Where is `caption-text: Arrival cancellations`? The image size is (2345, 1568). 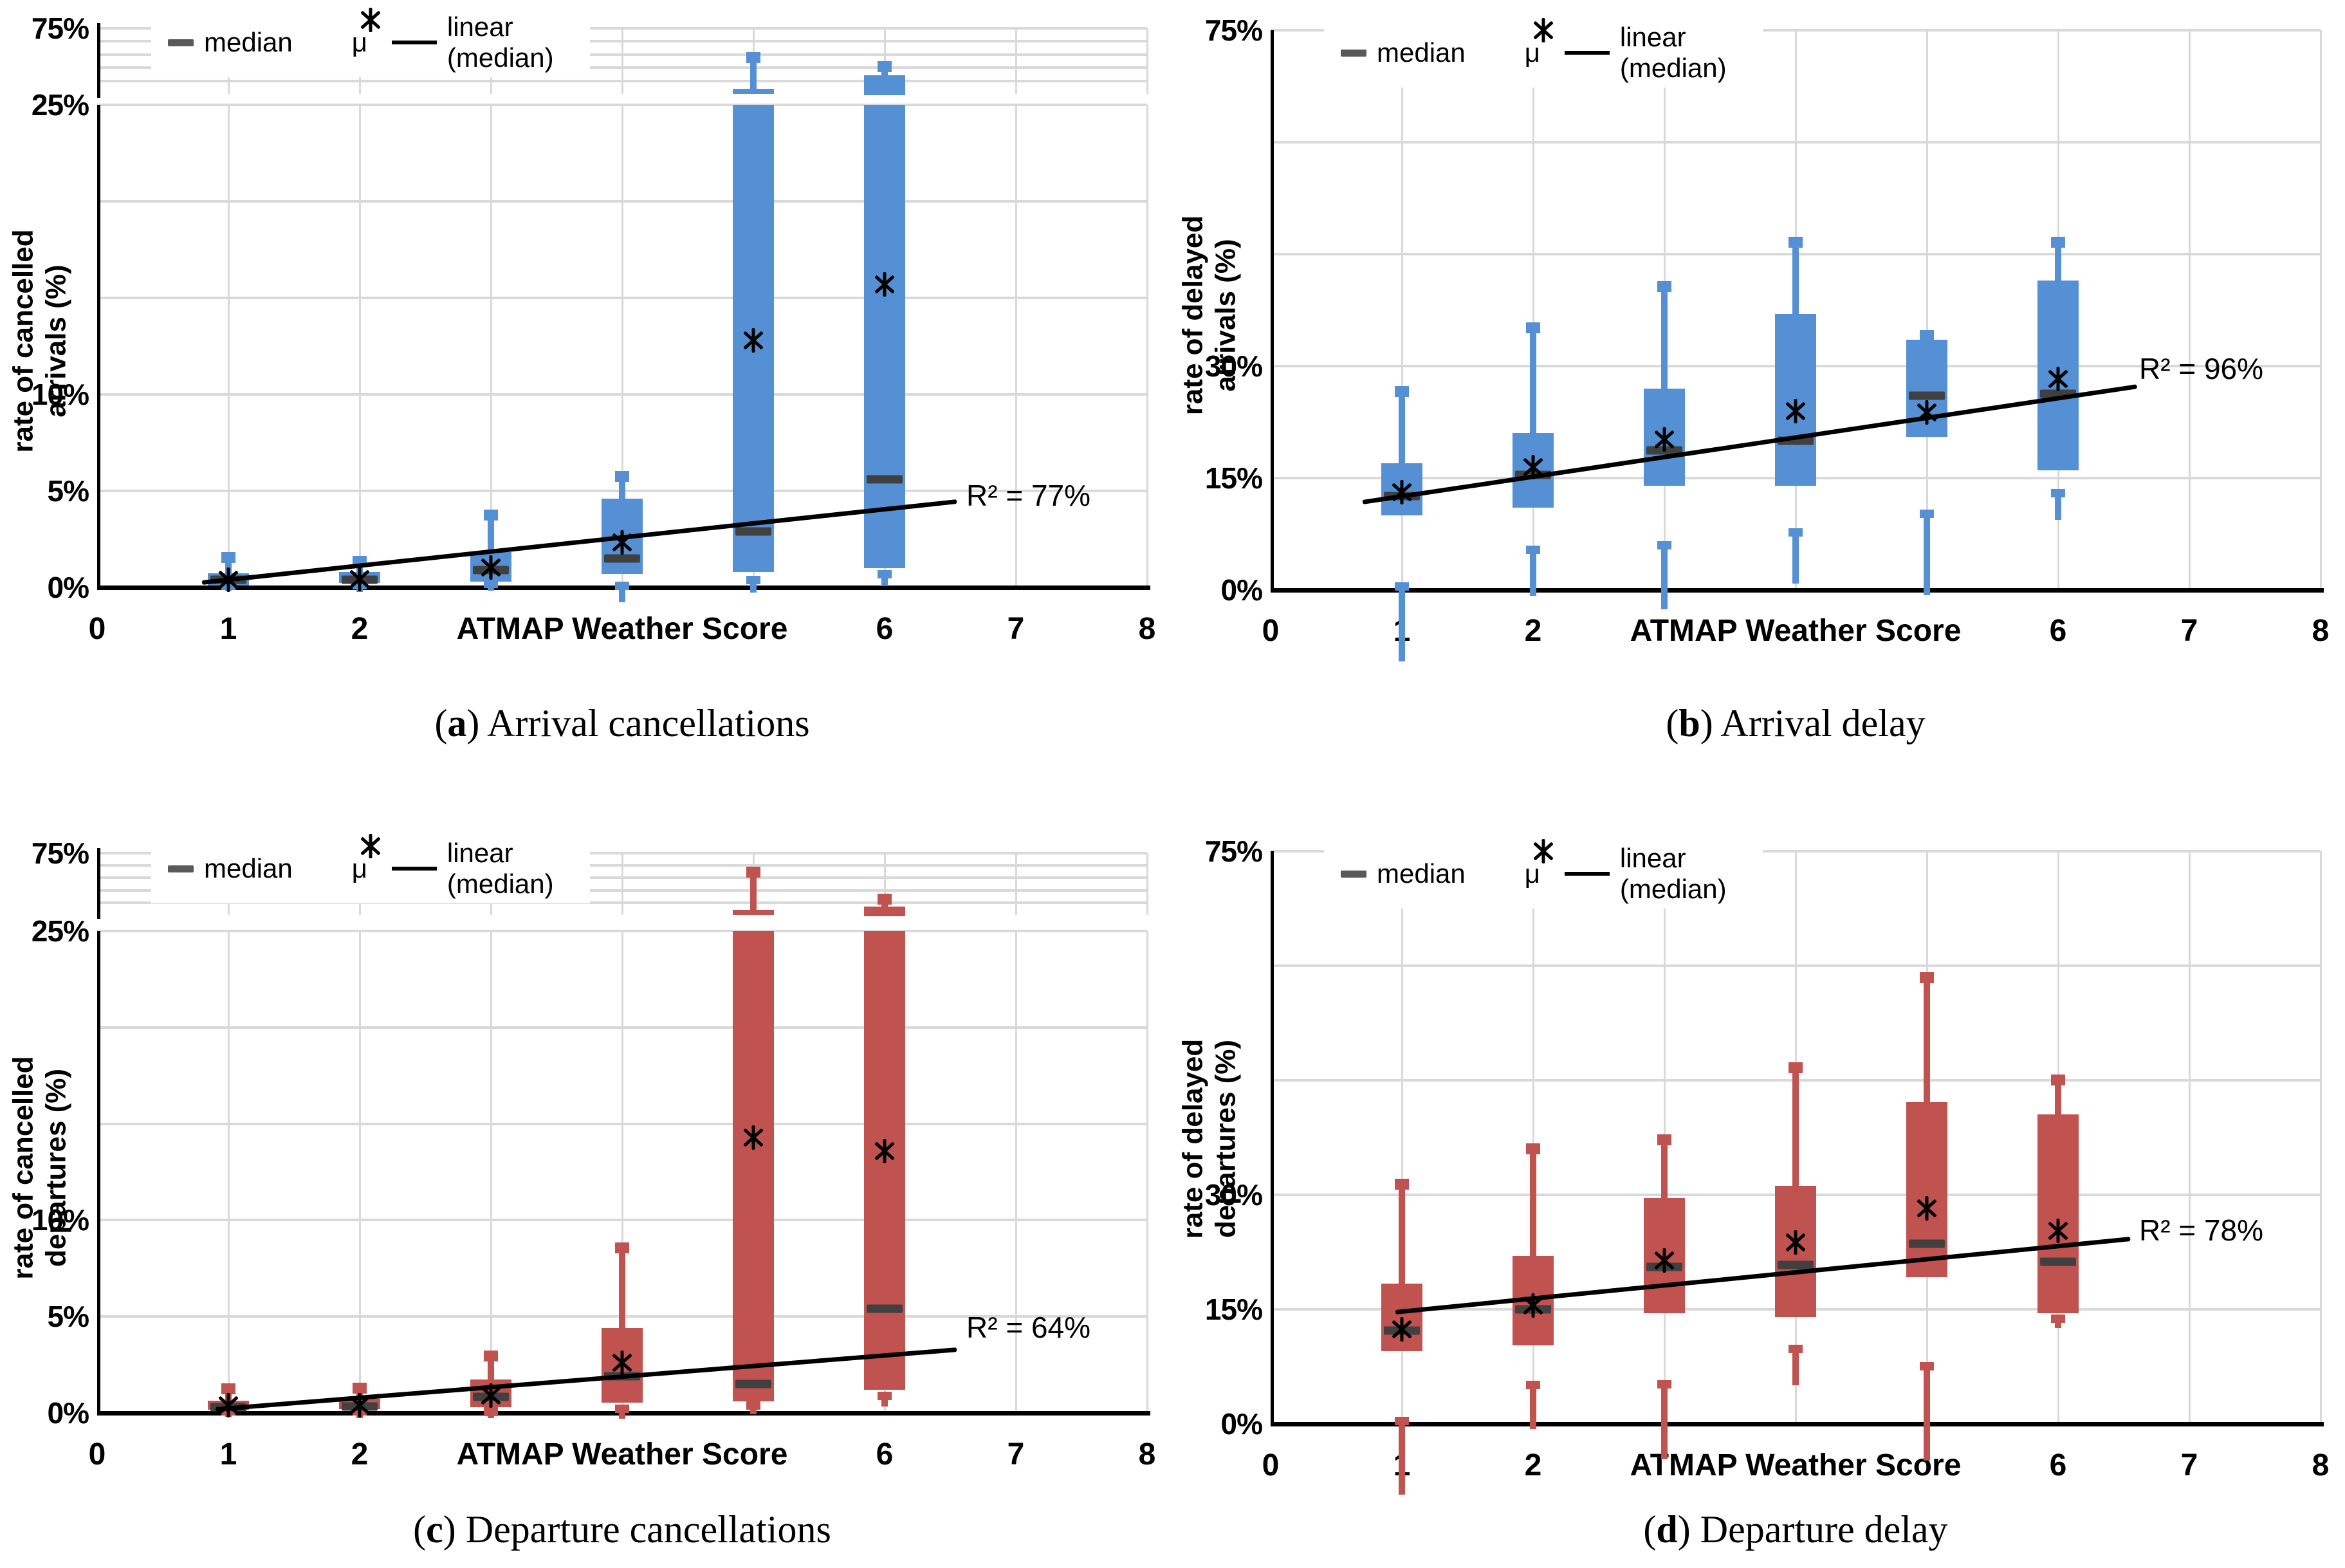 caption-text: Arrival cancellations is located at coordinates (644, 723).